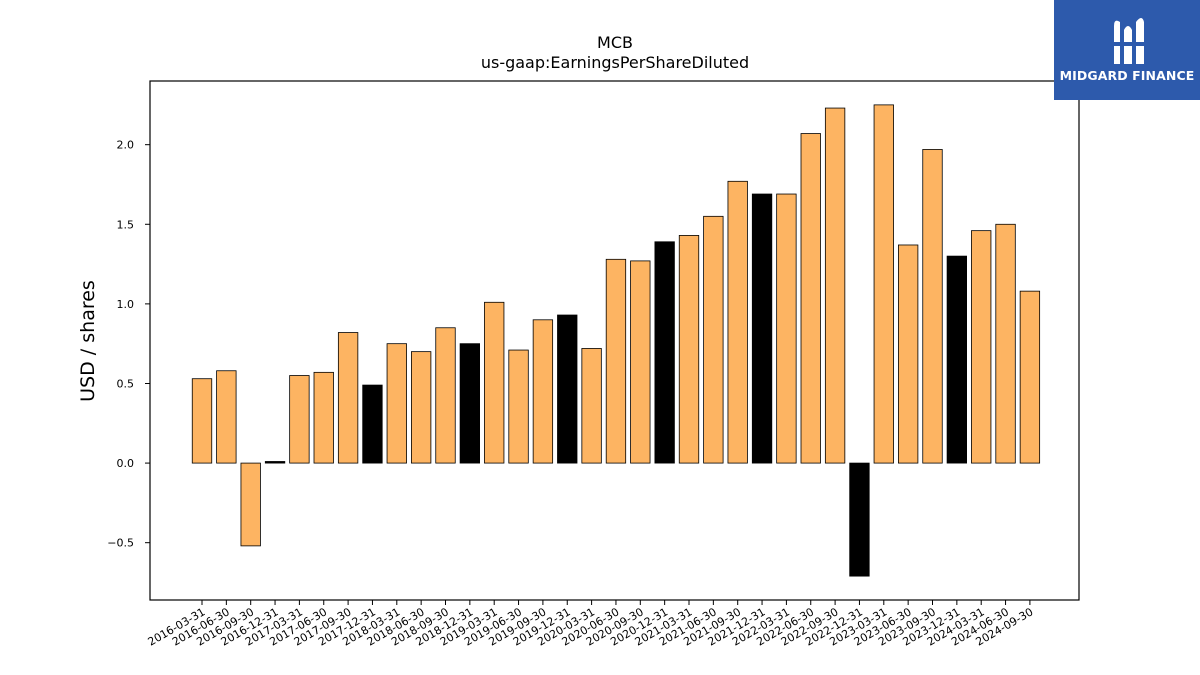 This screenshot has height=675, width=1200. Describe the element at coordinates (128, 344) in the screenshot. I see `y-axis-ticks: −0.5 0.0 0.5 1.0 1.5 2.0` at that location.